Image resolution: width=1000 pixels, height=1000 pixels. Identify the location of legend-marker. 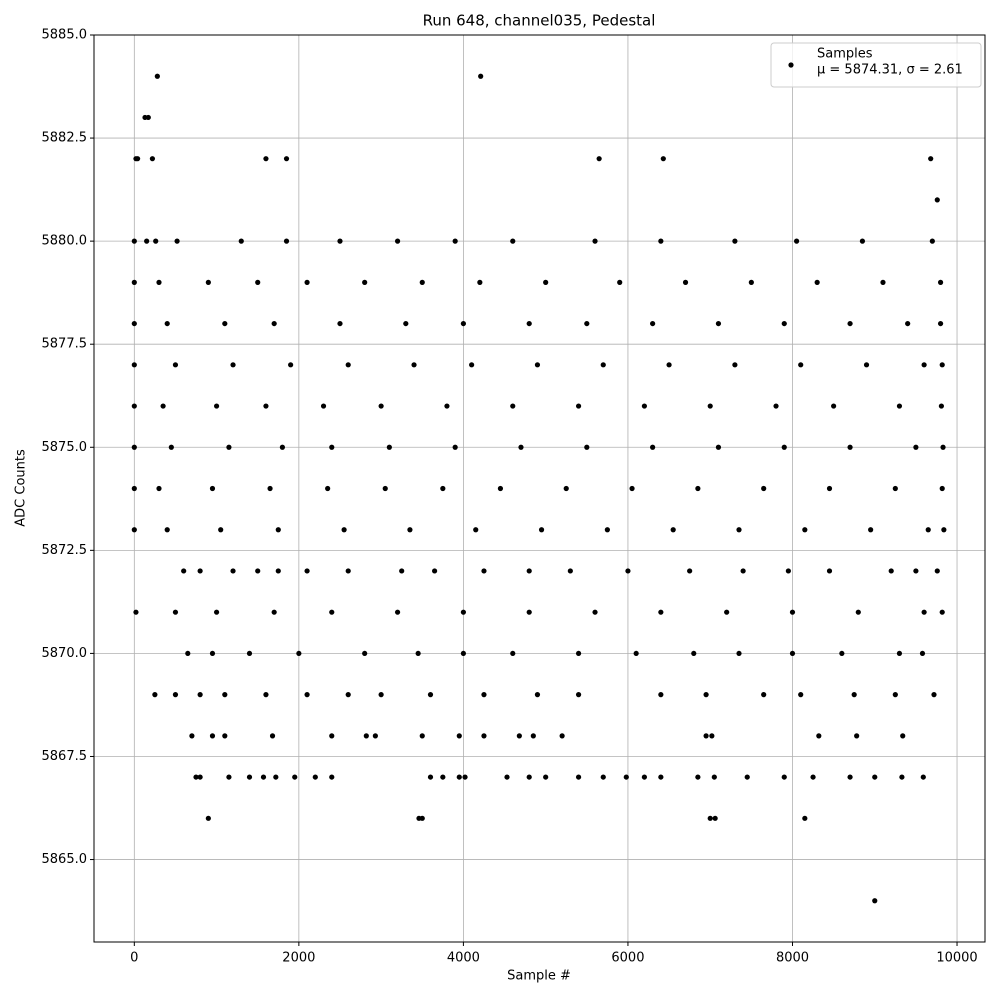
(791, 65).